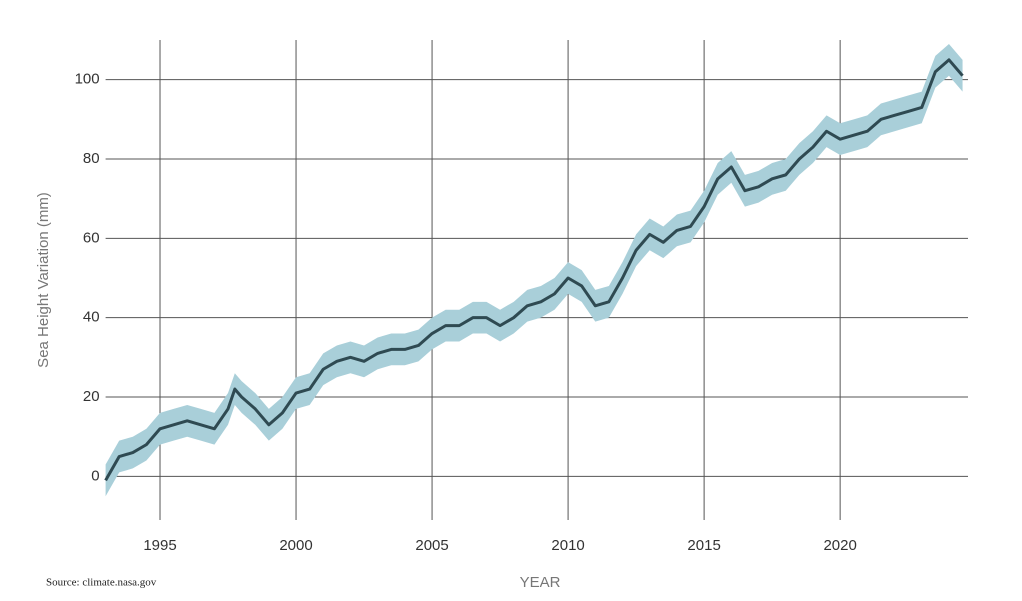 This screenshot has width=1022, height=601. Describe the element at coordinates (431, 545) in the screenshot. I see `x-tick-label: 2005` at that location.